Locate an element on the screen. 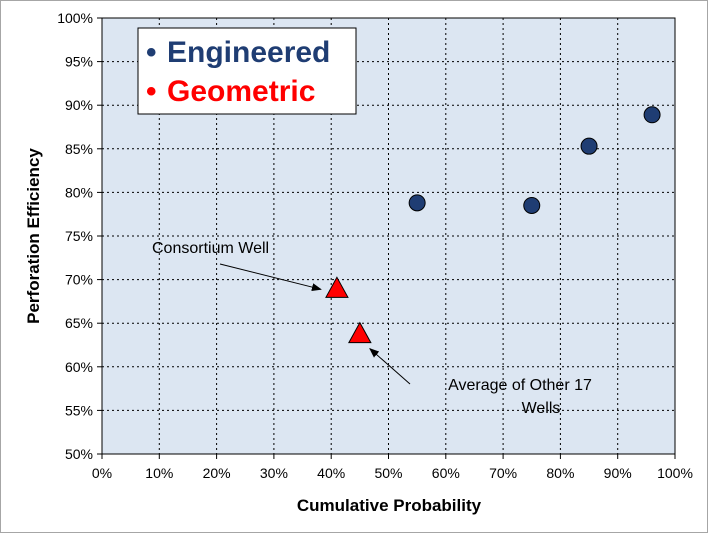 This screenshot has width=708, height=534. x-tick-label: 50% is located at coordinates (388, 473).